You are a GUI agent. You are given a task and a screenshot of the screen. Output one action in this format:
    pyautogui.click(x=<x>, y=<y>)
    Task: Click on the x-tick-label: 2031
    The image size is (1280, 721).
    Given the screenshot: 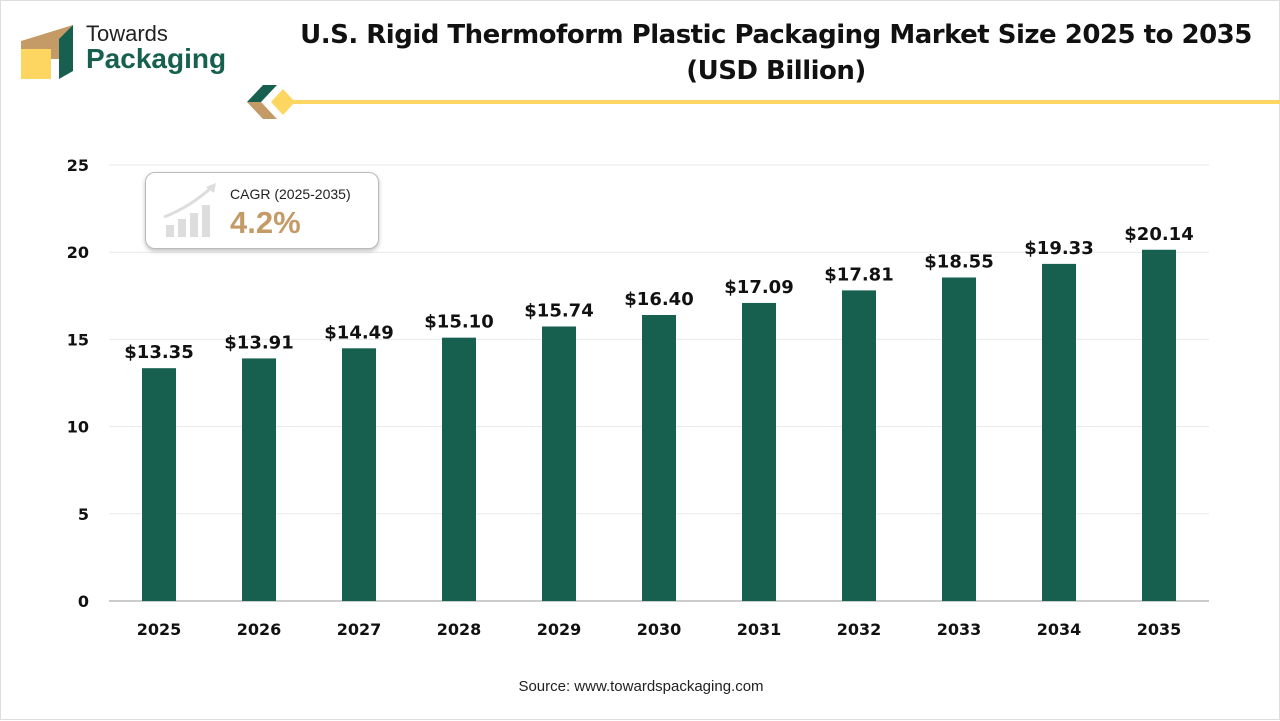 What is the action you would take?
    pyautogui.click(x=759, y=629)
    